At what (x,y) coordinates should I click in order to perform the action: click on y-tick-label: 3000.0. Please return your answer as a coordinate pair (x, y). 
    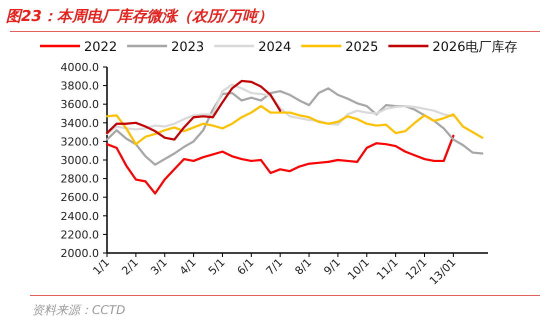
    Looking at the image, I should click on (79, 160).